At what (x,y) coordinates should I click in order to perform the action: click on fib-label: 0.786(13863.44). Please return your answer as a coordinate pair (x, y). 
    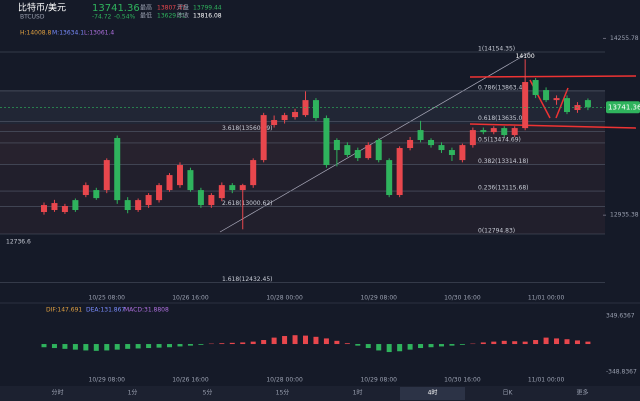
    Looking at the image, I should click on (503, 87).